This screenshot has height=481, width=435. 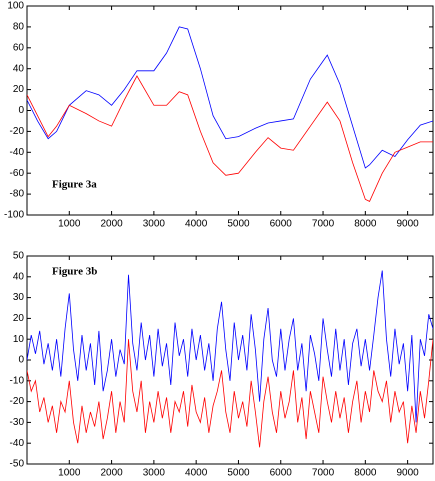 What do you see at coordinates (19, 47) in the screenshot?
I see `y-tick-label: 60` at bounding box center [19, 47].